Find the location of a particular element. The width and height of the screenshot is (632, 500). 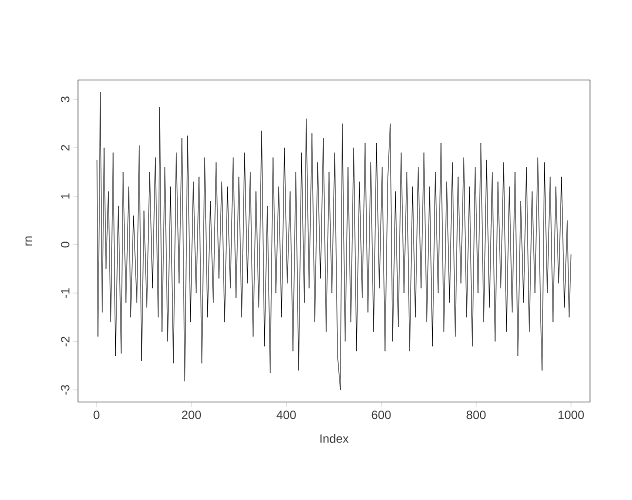

y-tick-label: 0 is located at coordinates (65, 245).